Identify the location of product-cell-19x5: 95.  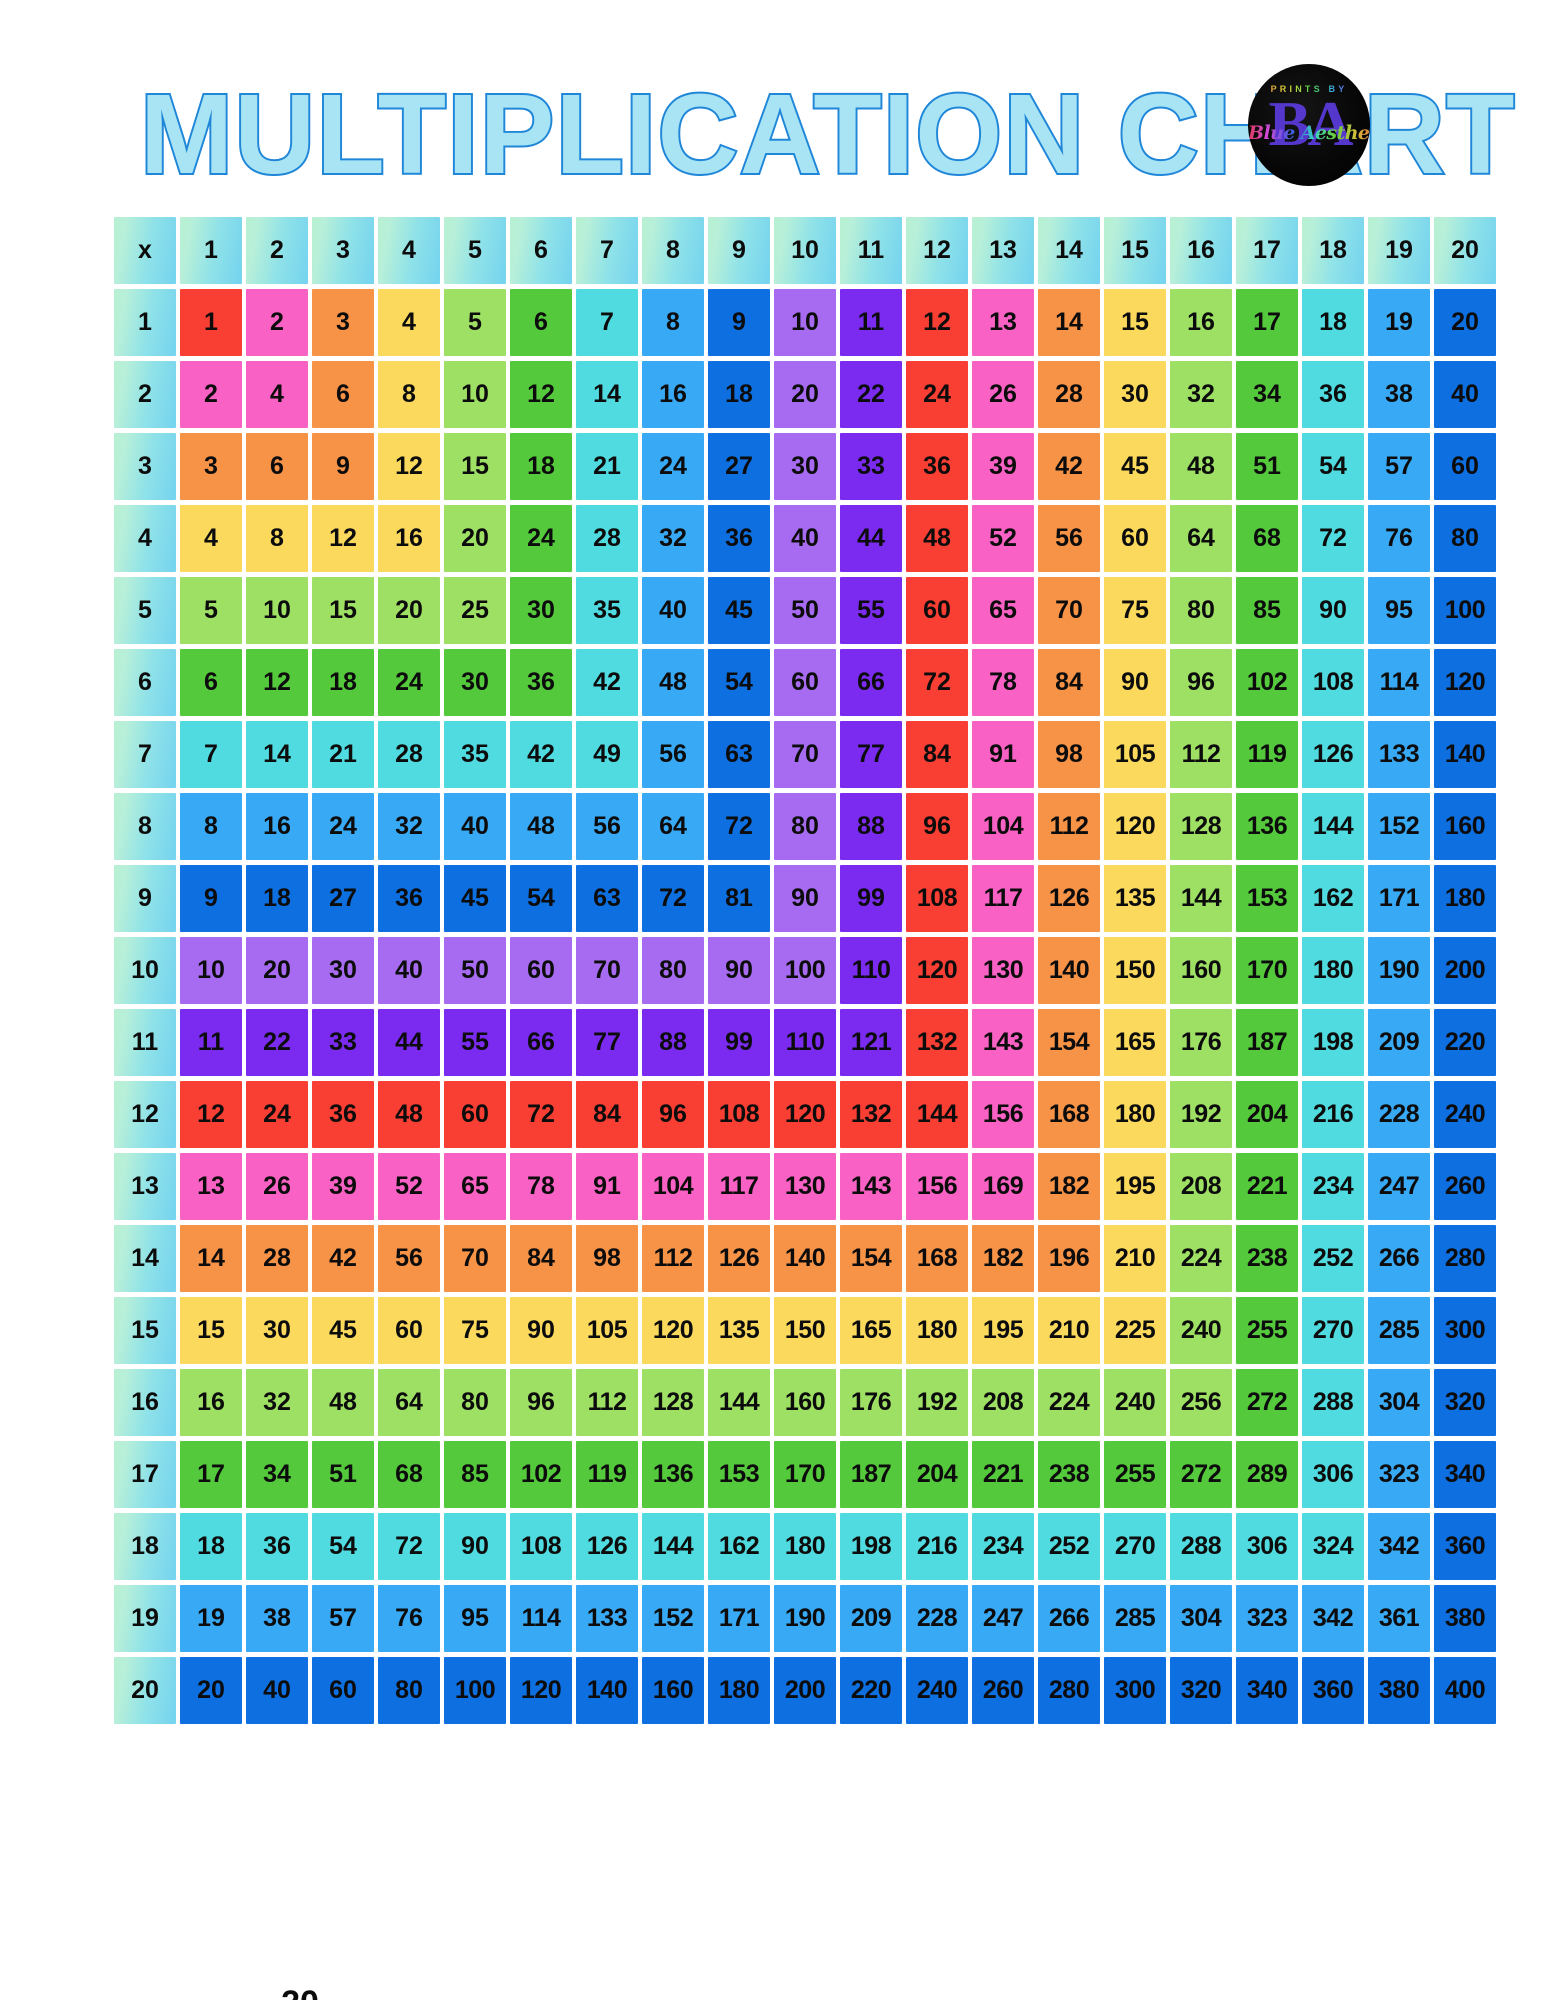
(475, 1618).